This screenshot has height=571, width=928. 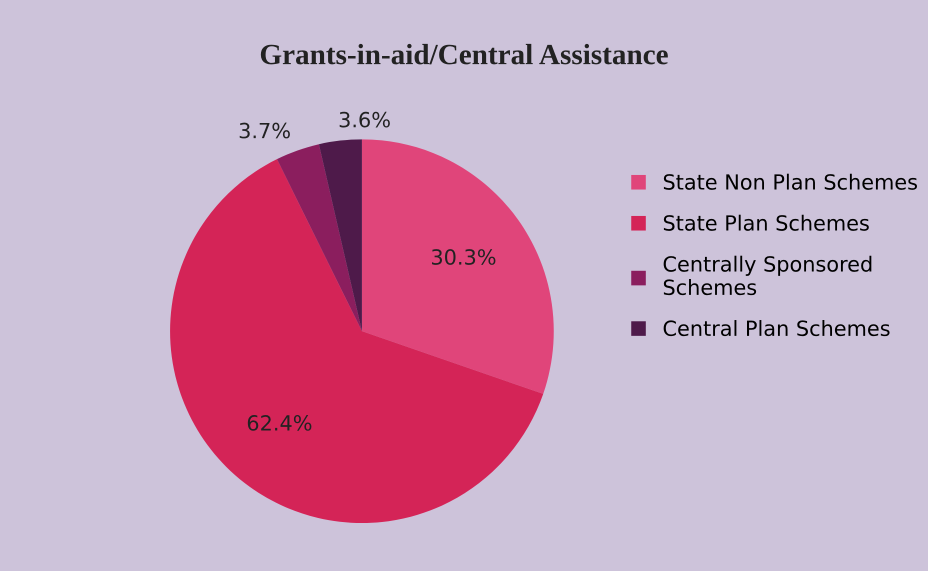 What do you see at coordinates (766, 222) in the screenshot?
I see `legend-label: State Plan Schemes` at bounding box center [766, 222].